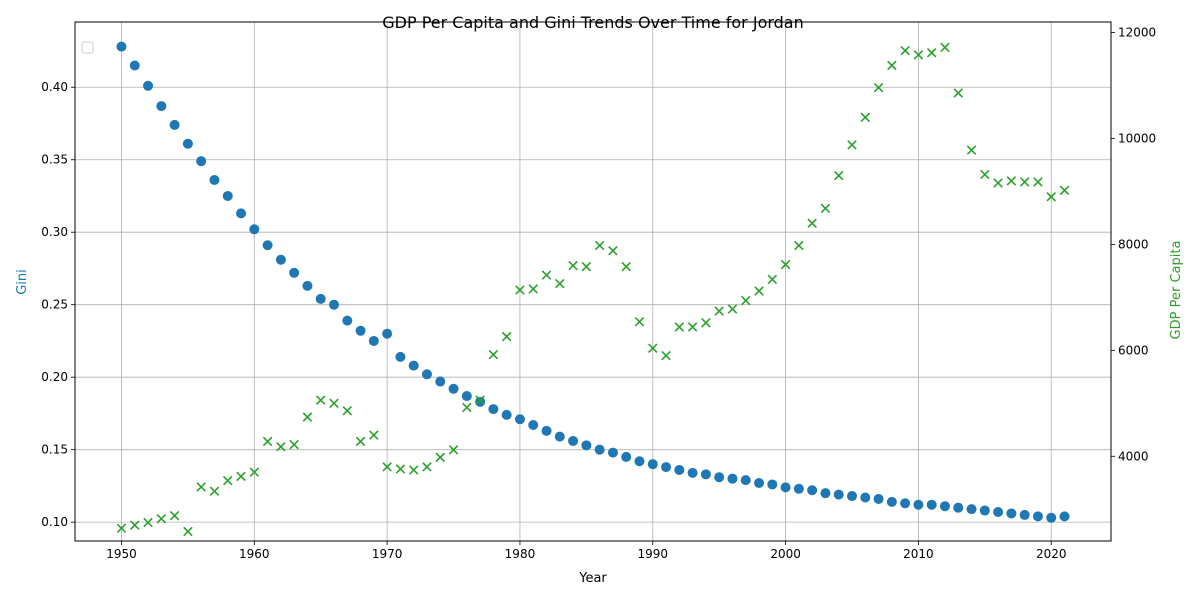 The image size is (1200, 600). What do you see at coordinates (1137, 139) in the screenshot?
I see `right-y-tick-label: 10000` at bounding box center [1137, 139].